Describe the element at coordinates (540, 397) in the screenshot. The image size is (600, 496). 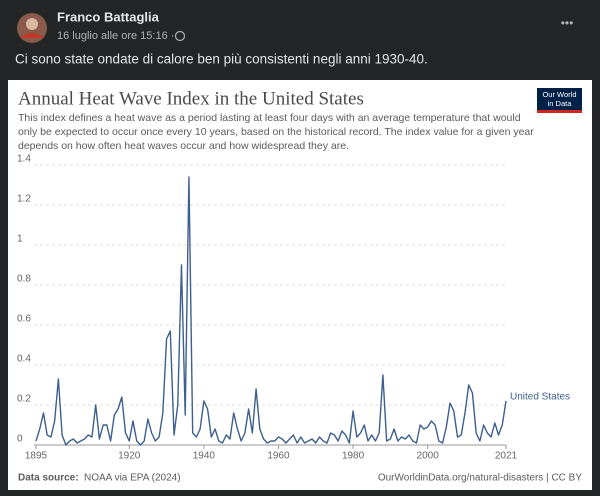
I see `series-label: United States` at that location.